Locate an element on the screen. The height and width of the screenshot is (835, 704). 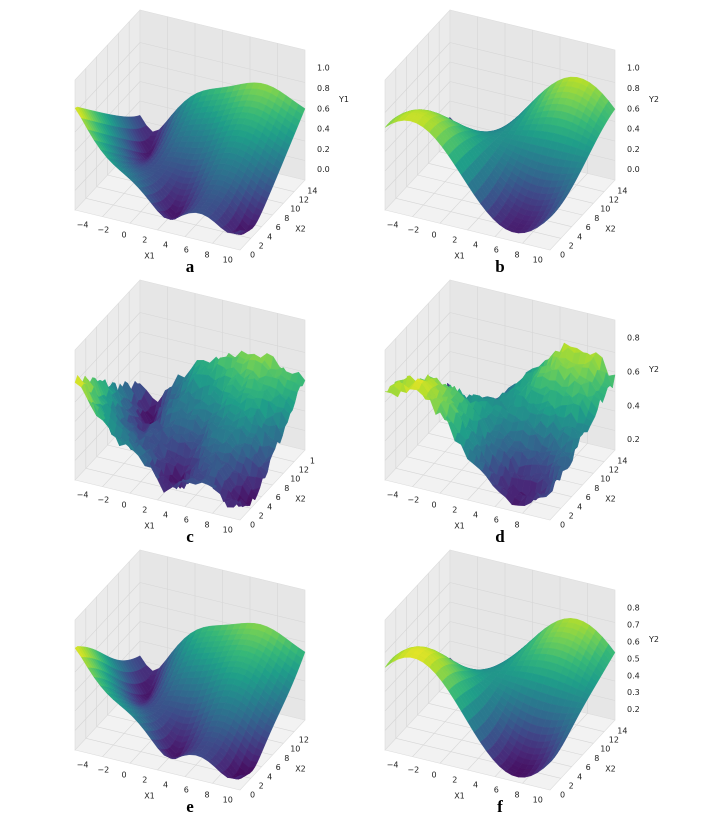
y-tick-label: 0.4 is located at coordinates (323, 129).